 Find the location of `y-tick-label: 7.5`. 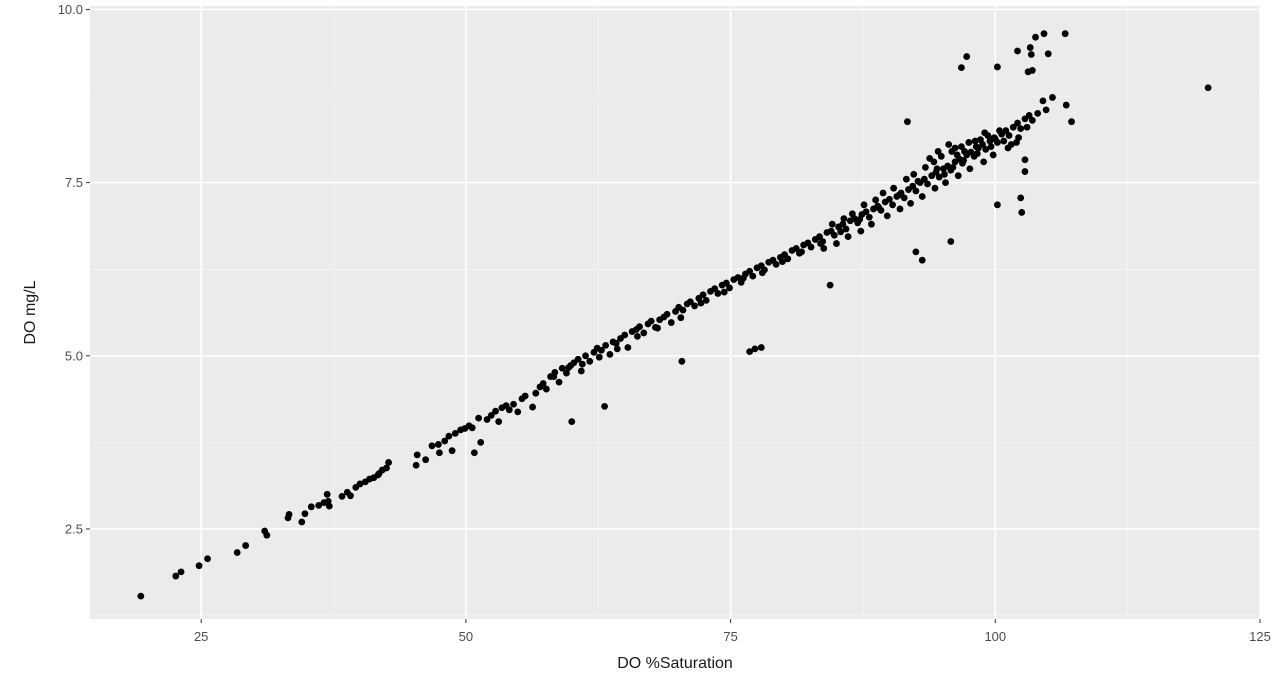

y-tick-label: 7.5 is located at coordinates (74, 182).